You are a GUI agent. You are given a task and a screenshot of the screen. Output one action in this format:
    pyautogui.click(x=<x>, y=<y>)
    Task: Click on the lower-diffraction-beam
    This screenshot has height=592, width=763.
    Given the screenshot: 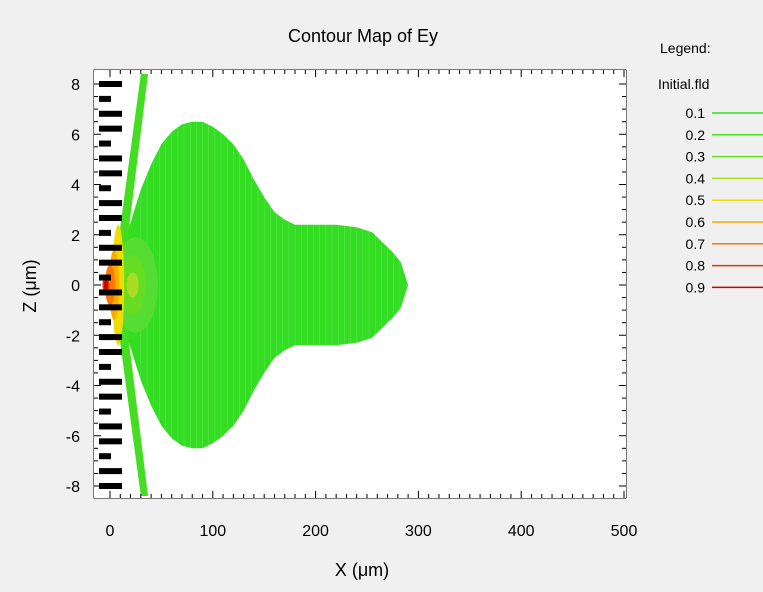 What is the action you would take?
    pyautogui.click(x=132, y=401)
    